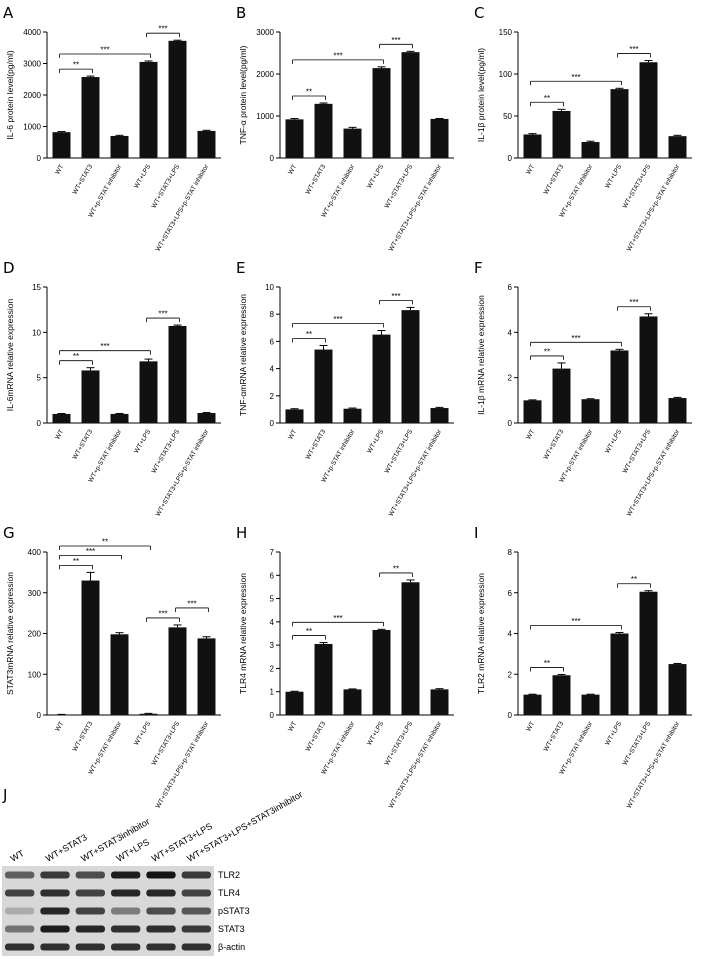 This screenshot has width=708, height=959. What do you see at coordinates (241, 13) in the screenshot?
I see `panel-letter: B` at bounding box center [241, 13].